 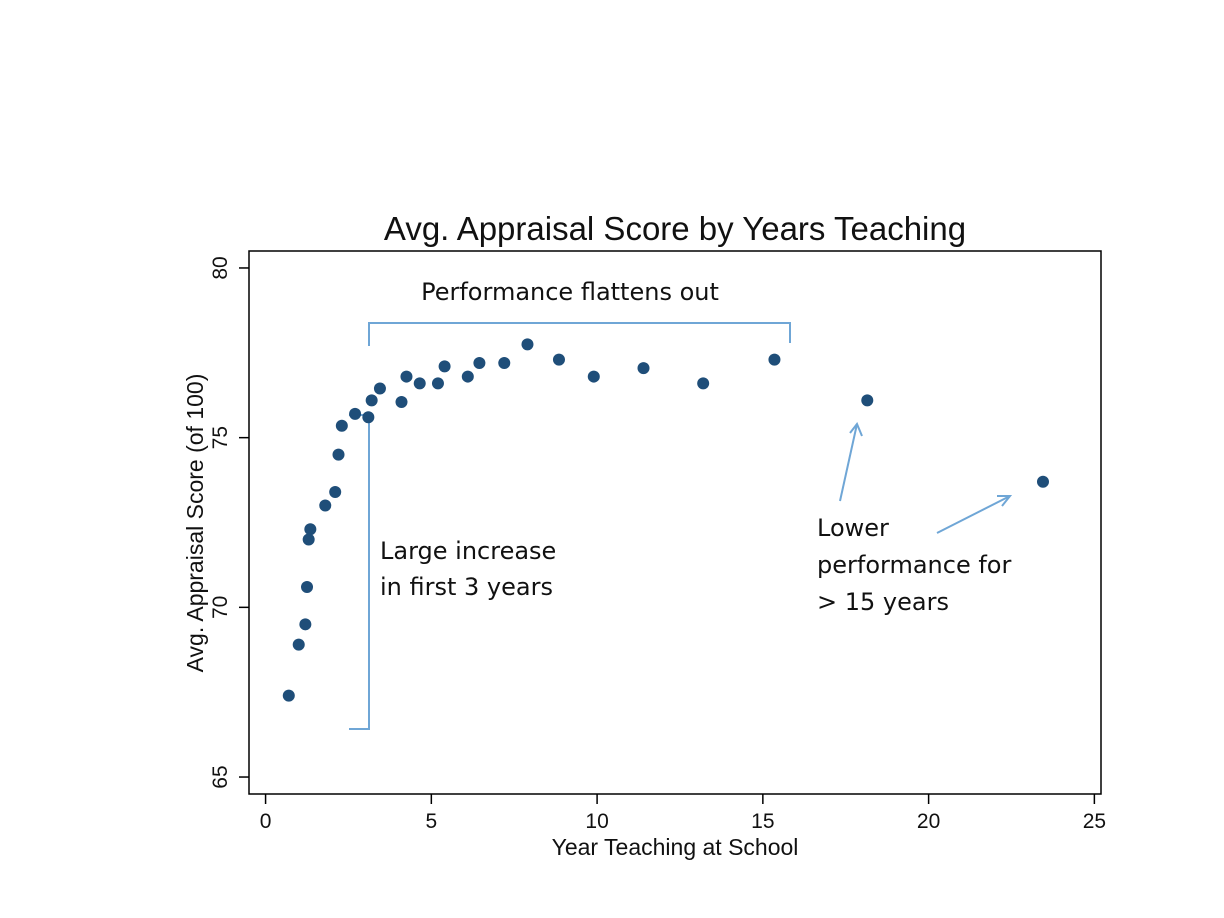 I want to click on x-tick-label: 0, so click(x=266, y=821).